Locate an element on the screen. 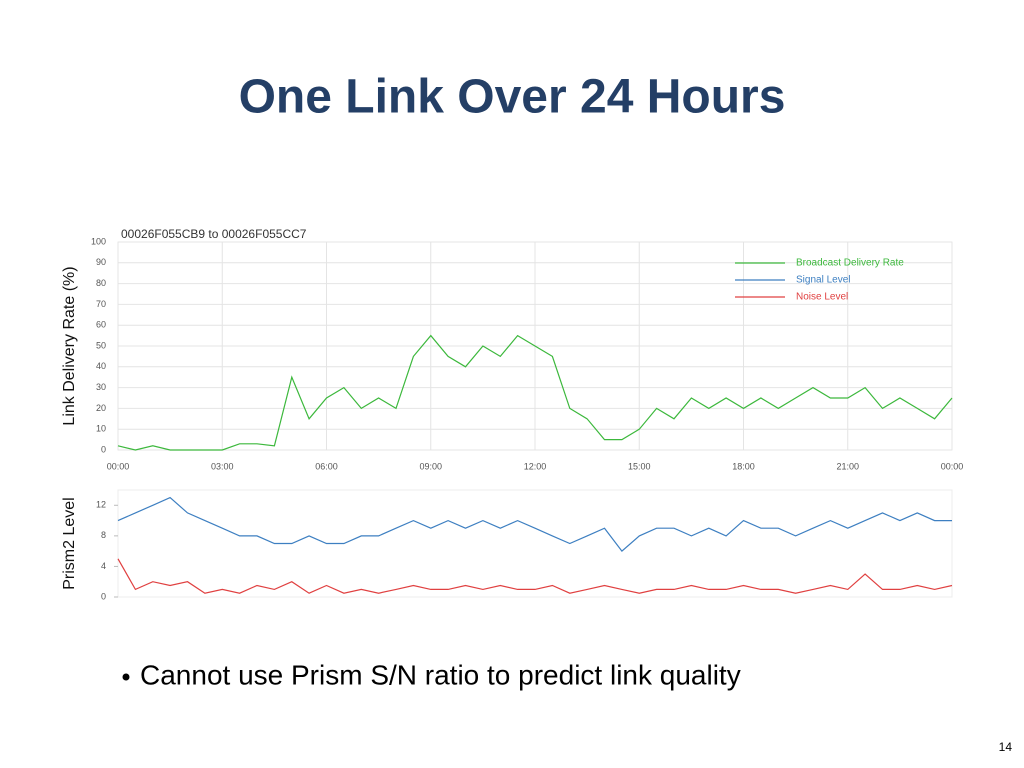 The height and width of the screenshot is (768, 1024). x-tick-label: 18:00 is located at coordinates (743, 466).